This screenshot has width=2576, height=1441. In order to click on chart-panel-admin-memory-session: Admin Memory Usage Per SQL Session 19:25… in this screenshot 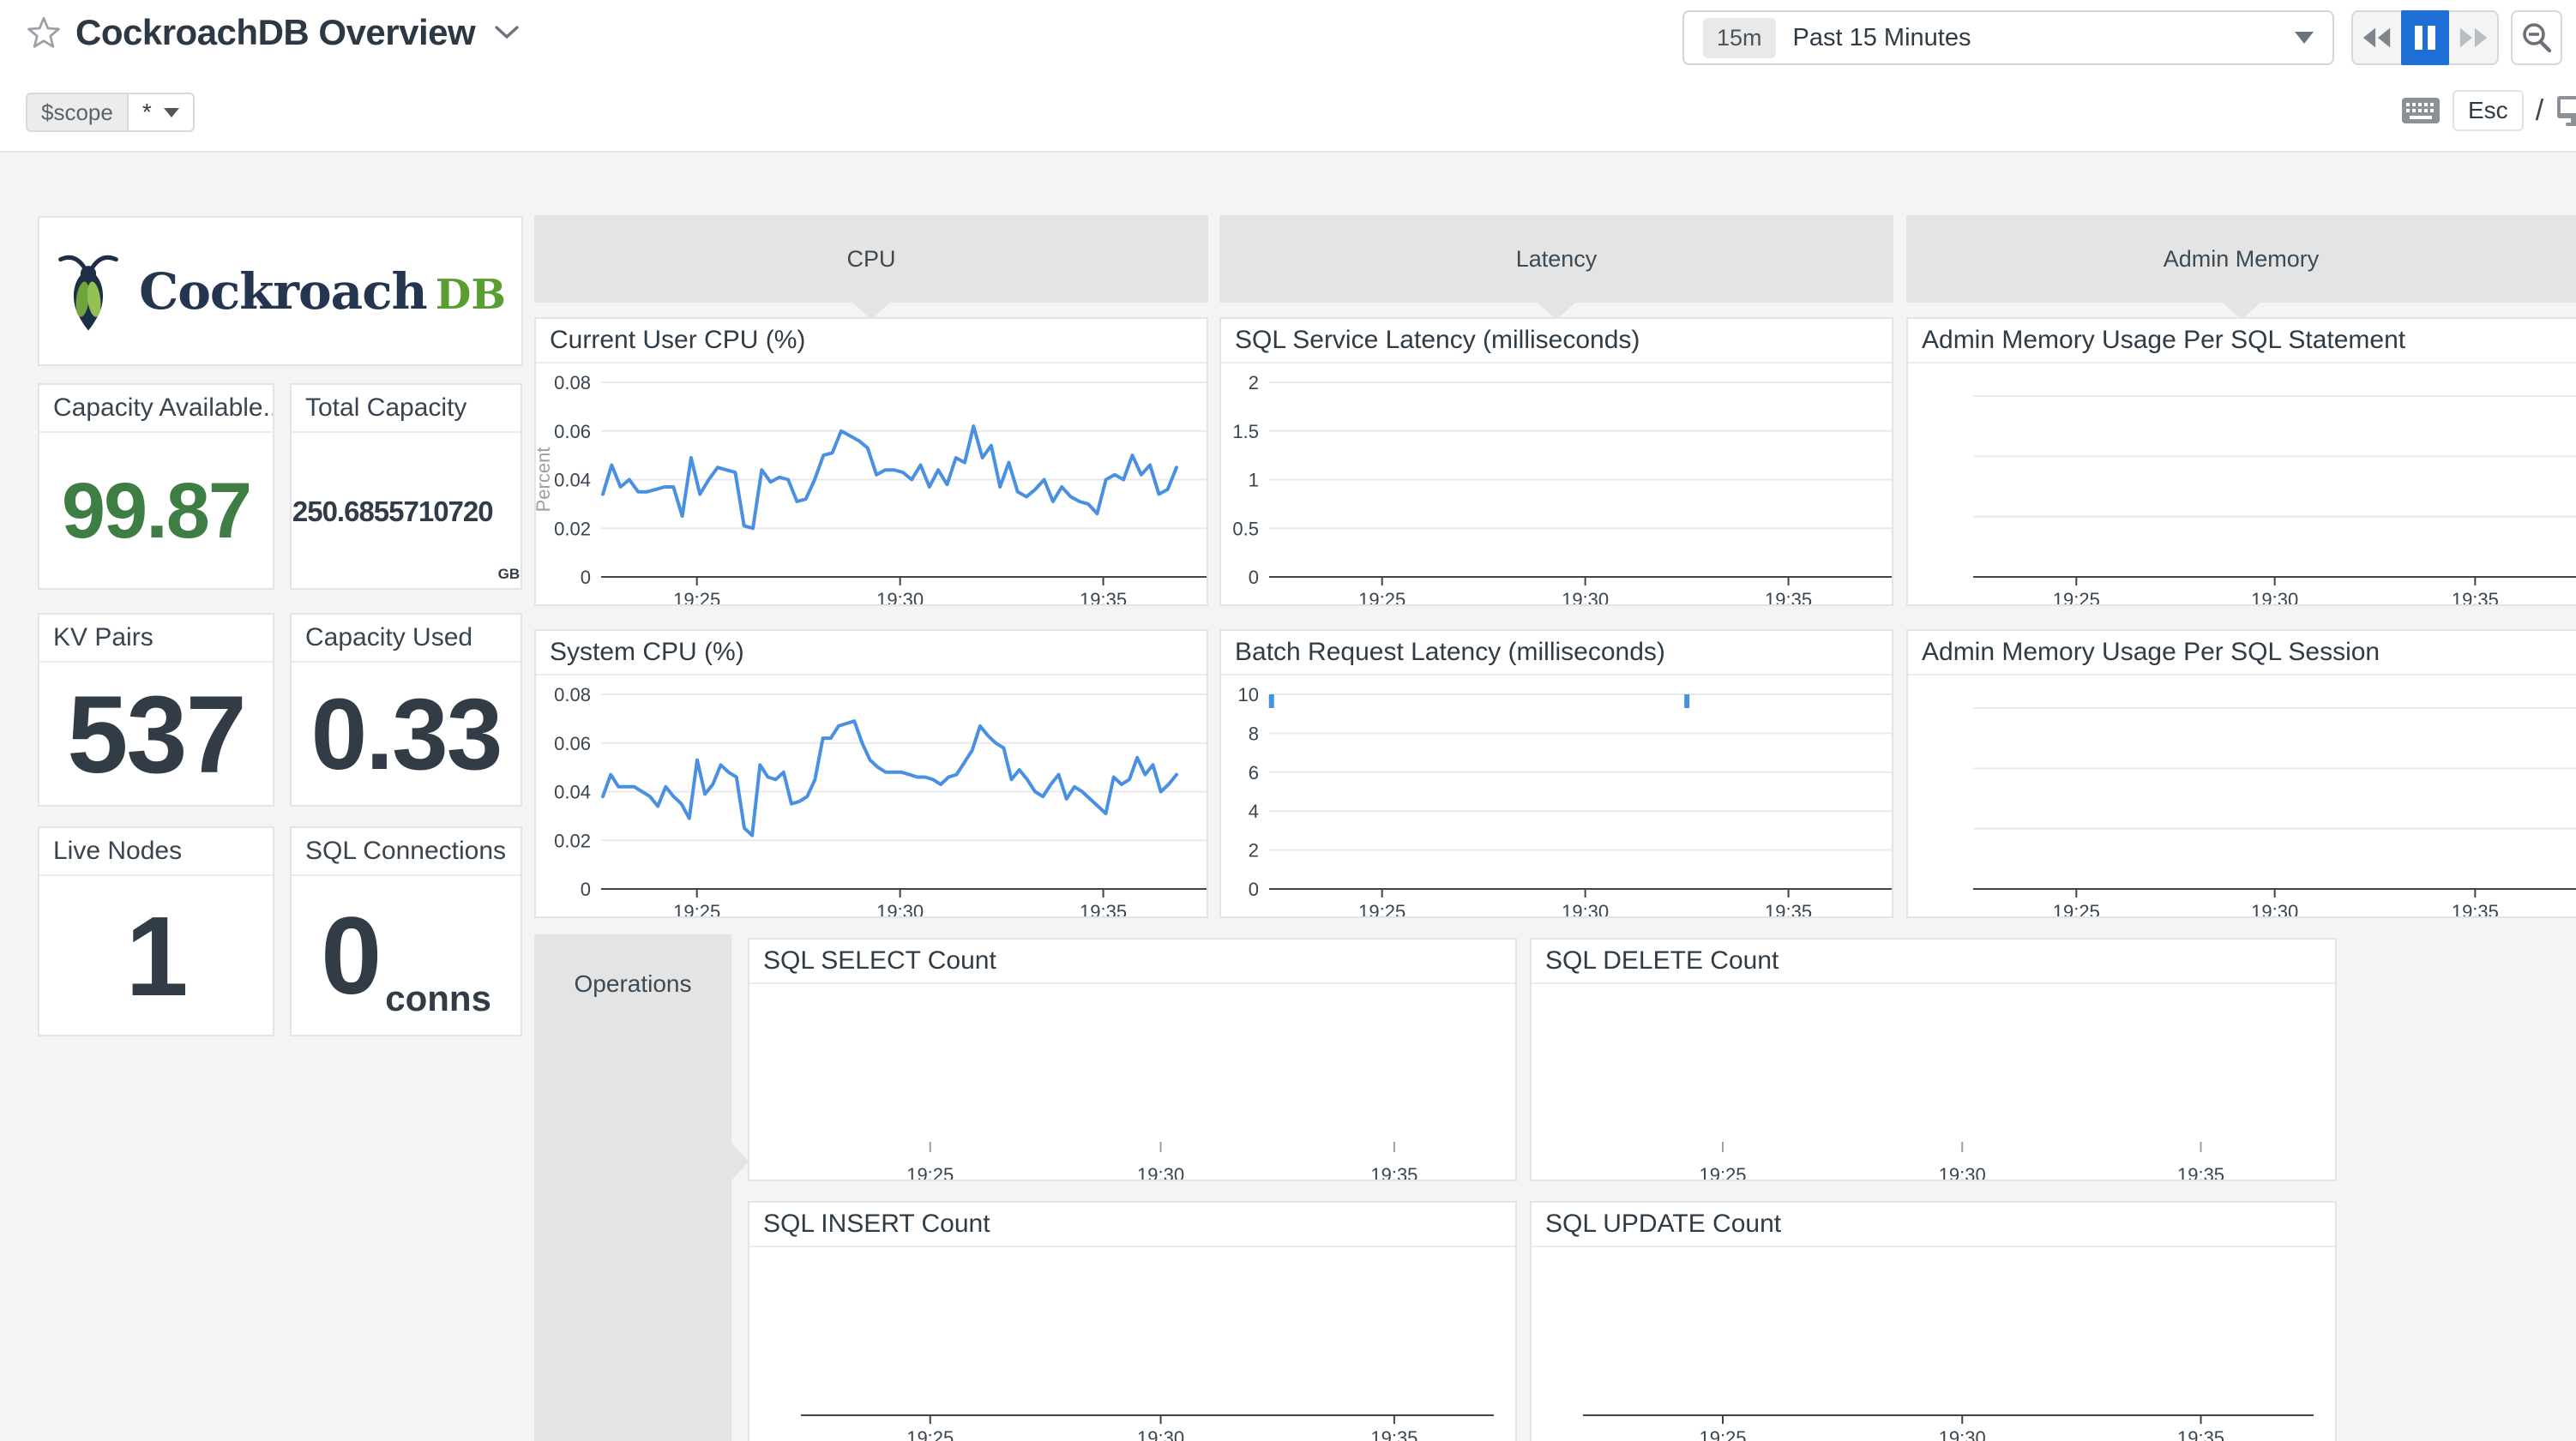, I will do `click(2241, 773)`.